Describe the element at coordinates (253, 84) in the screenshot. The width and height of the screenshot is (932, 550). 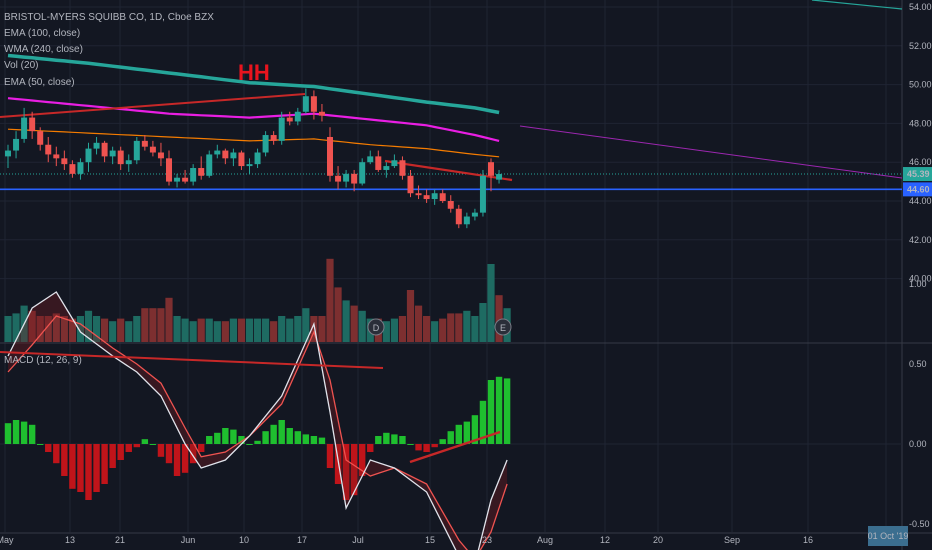
I see `wma240-line` at that location.